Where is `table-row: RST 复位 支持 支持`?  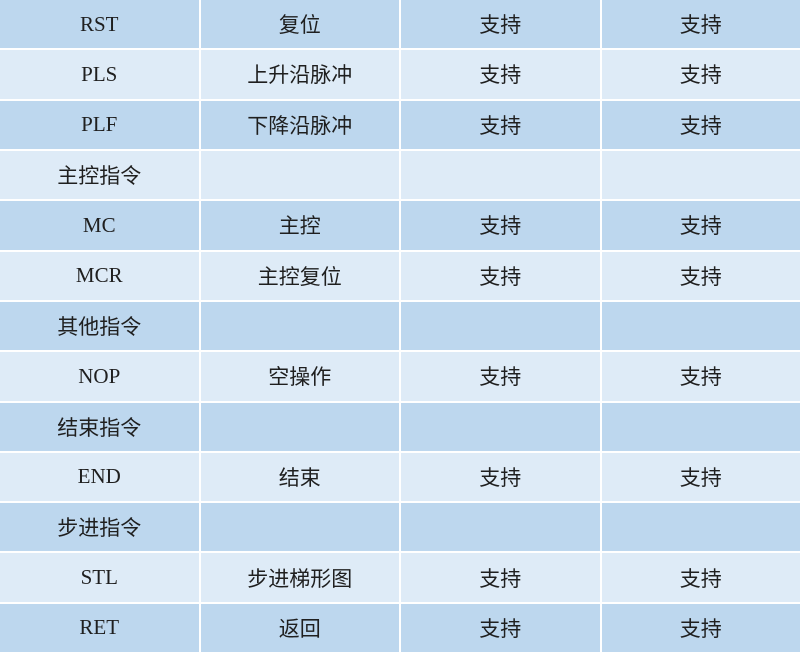 table-row: RST 复位 支持 支持 is located at coordinates (400, 24).